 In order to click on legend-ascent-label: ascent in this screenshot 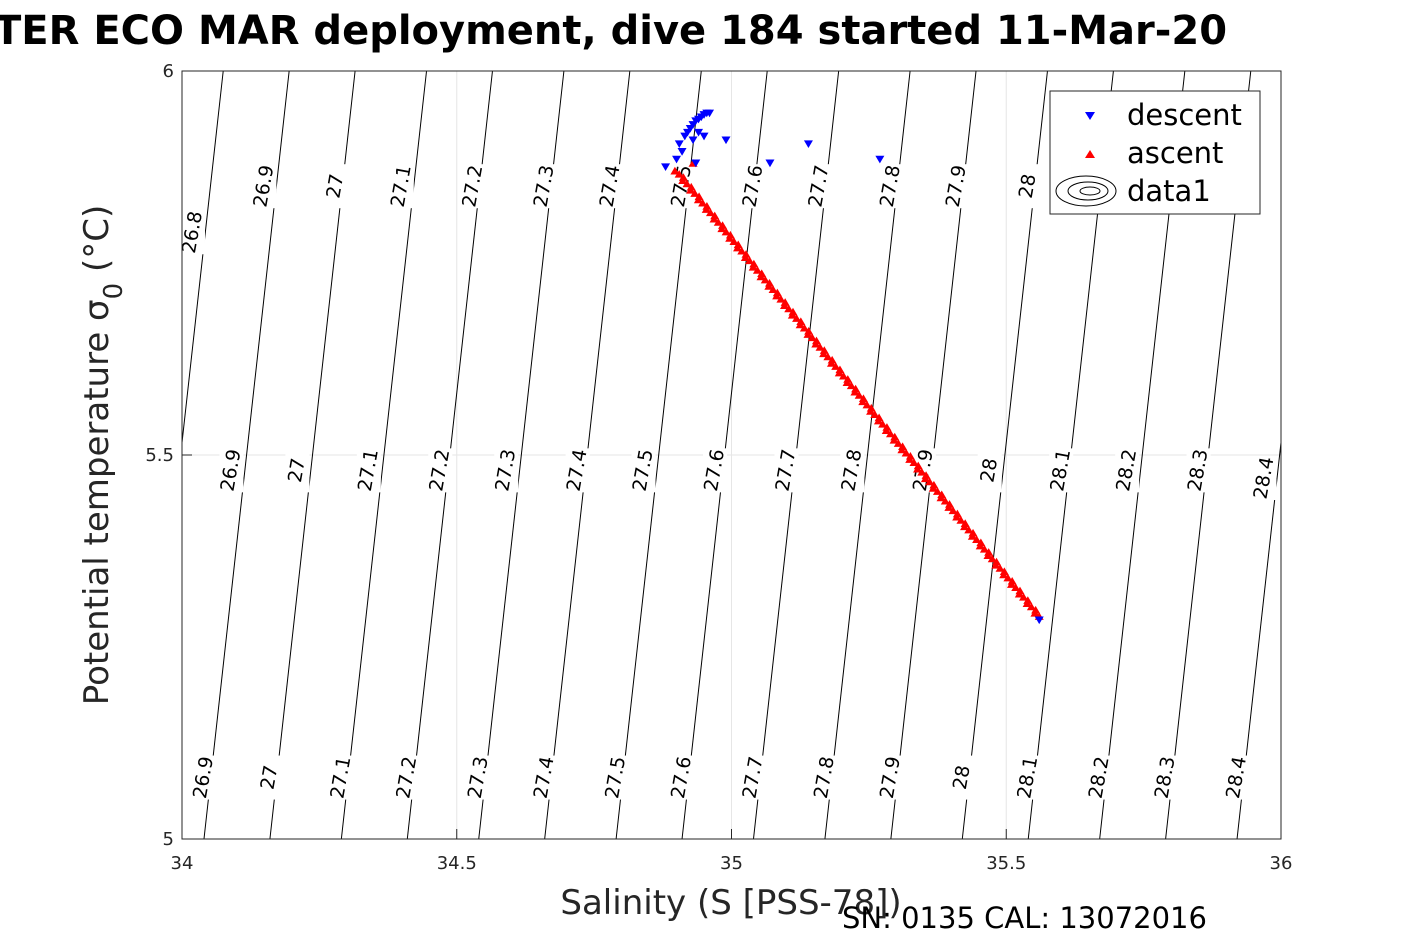, I will do `click(1175, 153)`.